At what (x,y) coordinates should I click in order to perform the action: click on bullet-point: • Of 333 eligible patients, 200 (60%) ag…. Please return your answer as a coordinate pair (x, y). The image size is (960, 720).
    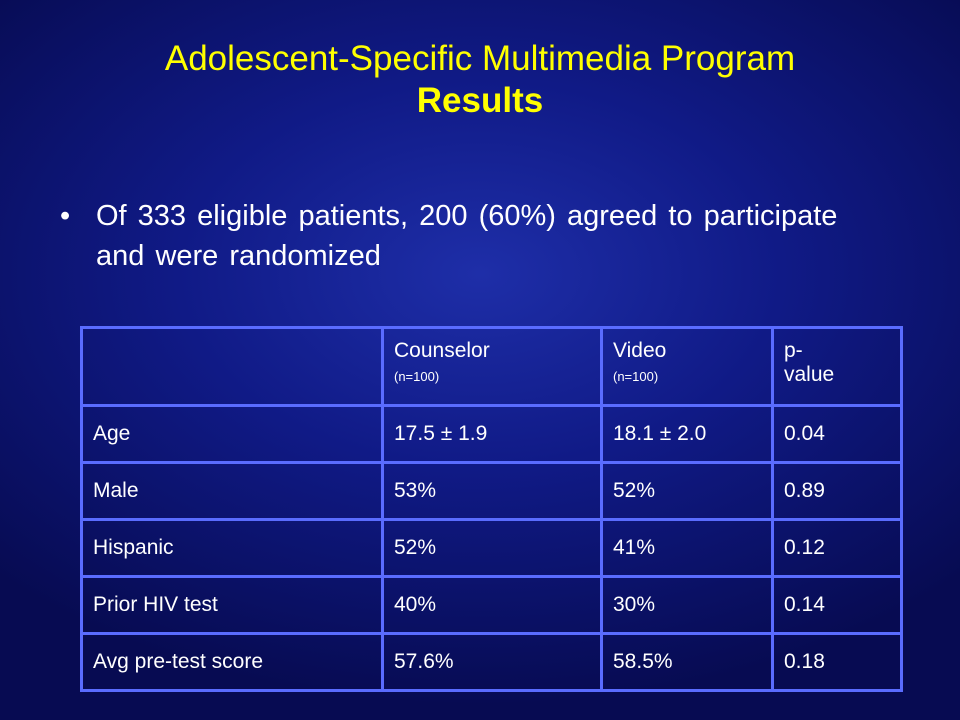
    Looking at the image, I should click on (460, 236).